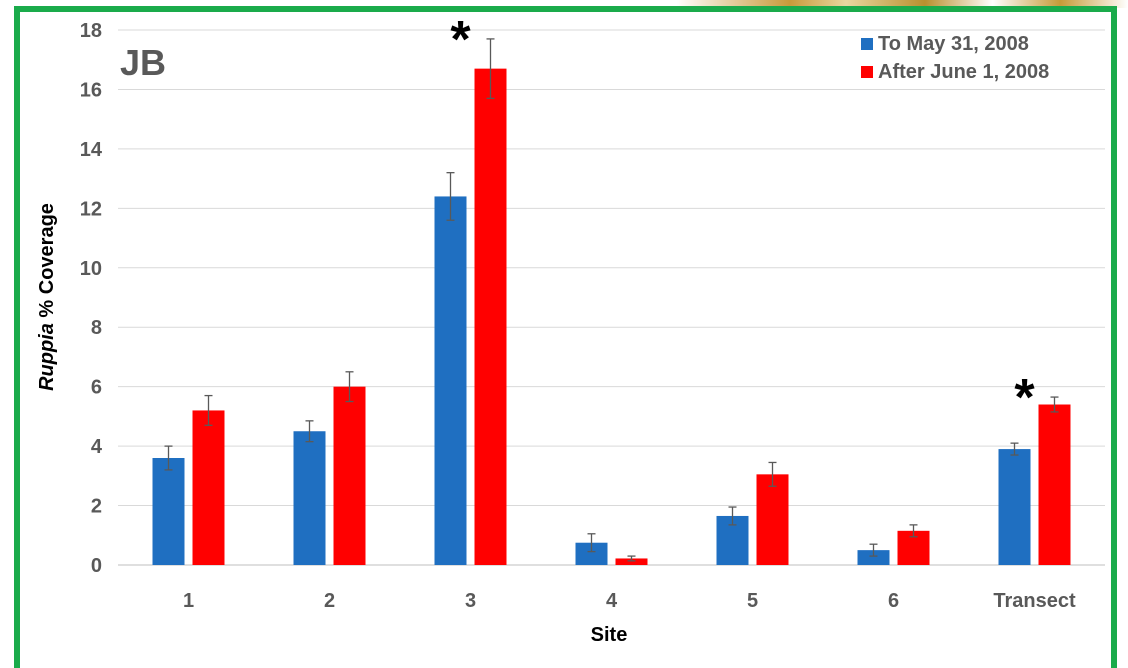  Describe the element at coordinates (1034, 601) in the screenshot. I see `x-tick-label: Transect` at that location.